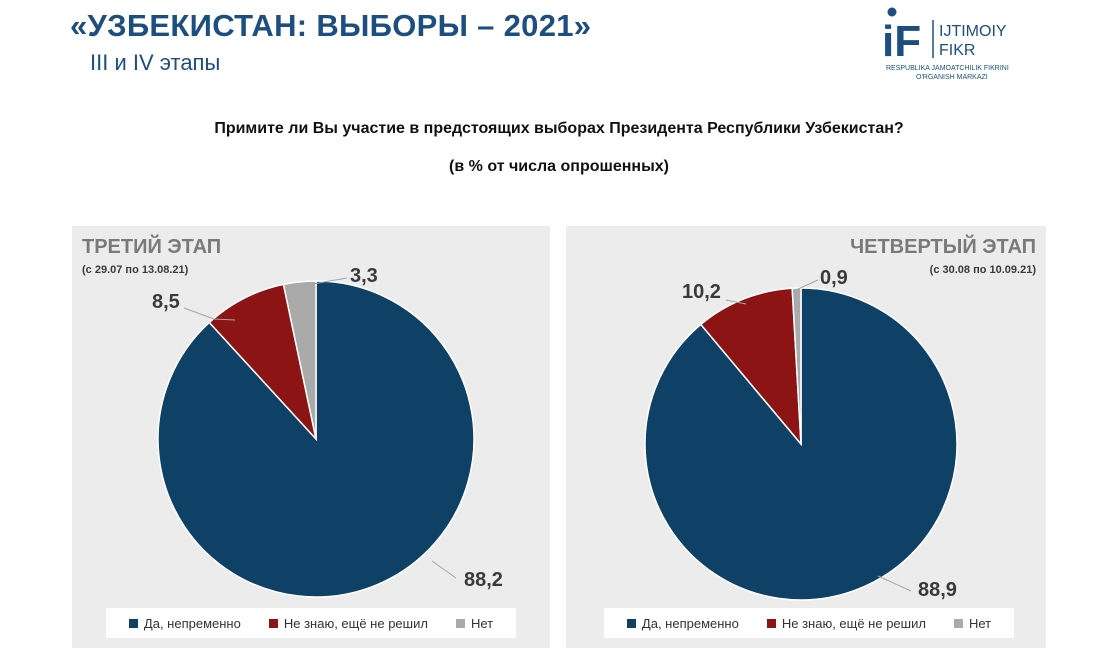  Describe the element at coordinates (947, 68) in the screenshot. I see `logo-tagline-line1: RESPUBLIKA JAMOATCHILIK FIKRINI` at that location.